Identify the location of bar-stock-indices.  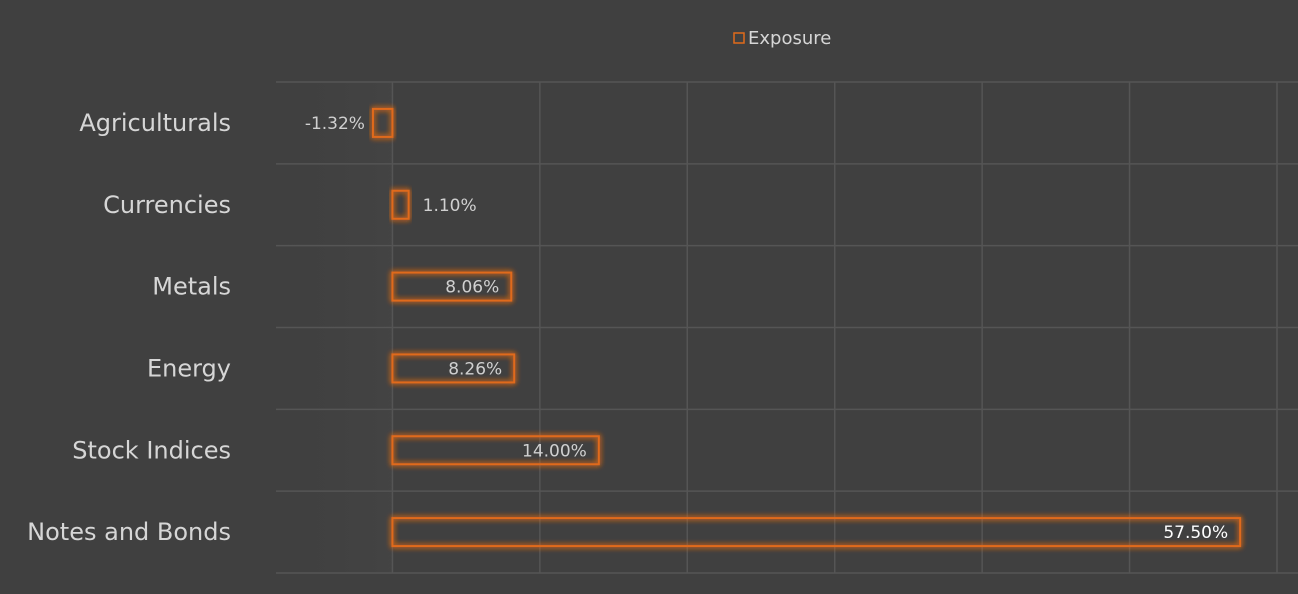
(495, 450).